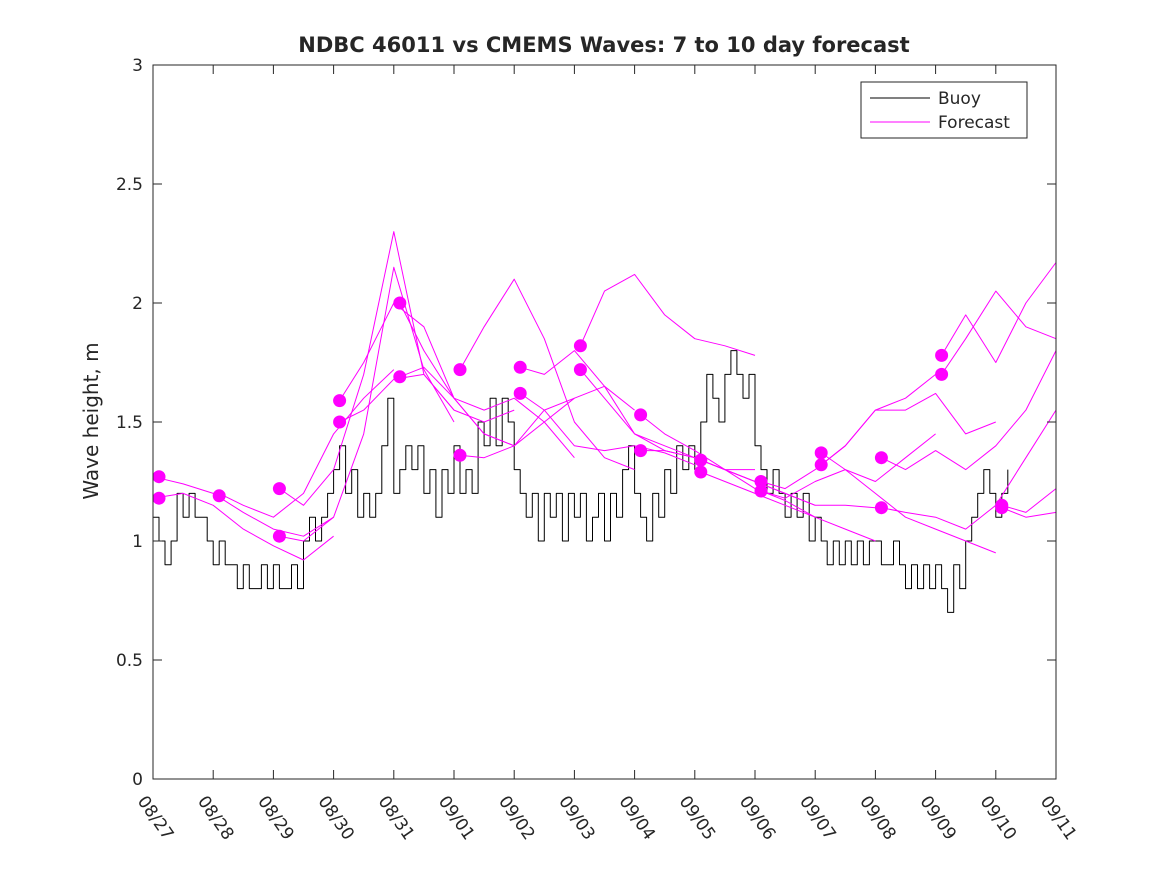 The image size is (1167, 875). What do you see at coordinates (129, 661) in the screenshot?
I see `y-tick-label: 0.5` at bounding box center [129, 661].